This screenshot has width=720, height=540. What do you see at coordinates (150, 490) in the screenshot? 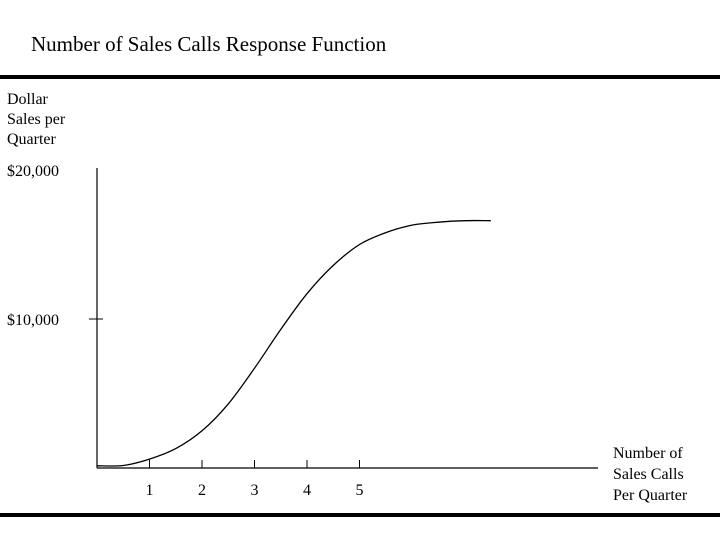
I see `x-tick-label-1: 1` at bounding box center [150, 490].